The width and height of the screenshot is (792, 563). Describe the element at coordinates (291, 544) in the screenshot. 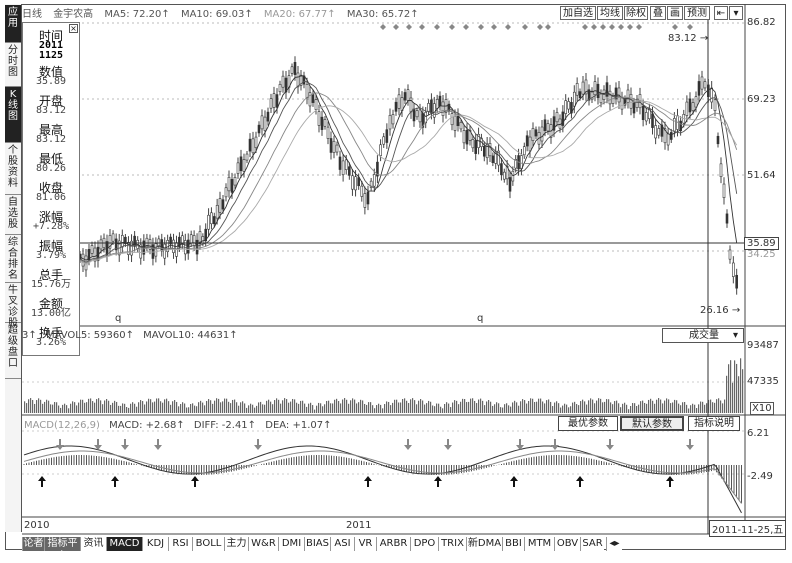

I see `tab-dmi: DMI` at that location.